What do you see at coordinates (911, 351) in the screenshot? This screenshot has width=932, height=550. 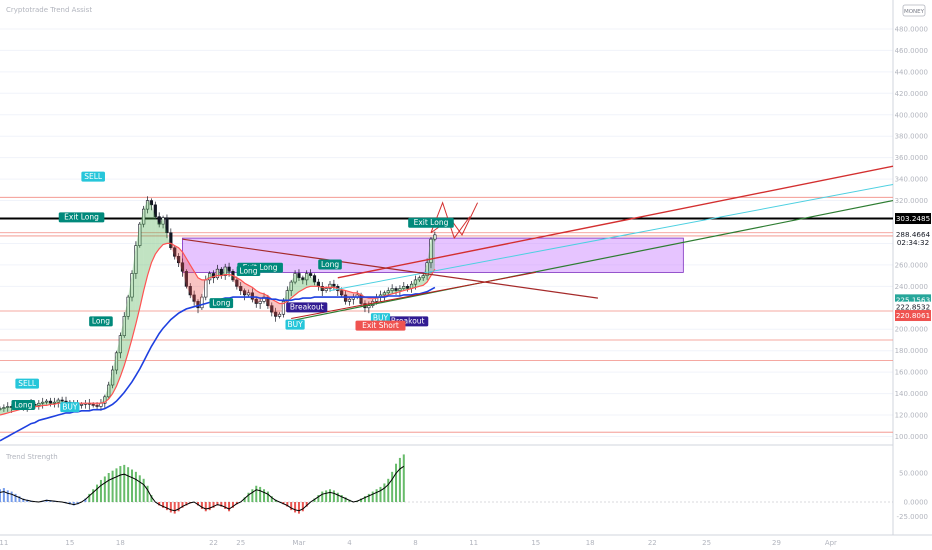 I see `y-tick-label: 180.0000` at bounding box center [911, 351].